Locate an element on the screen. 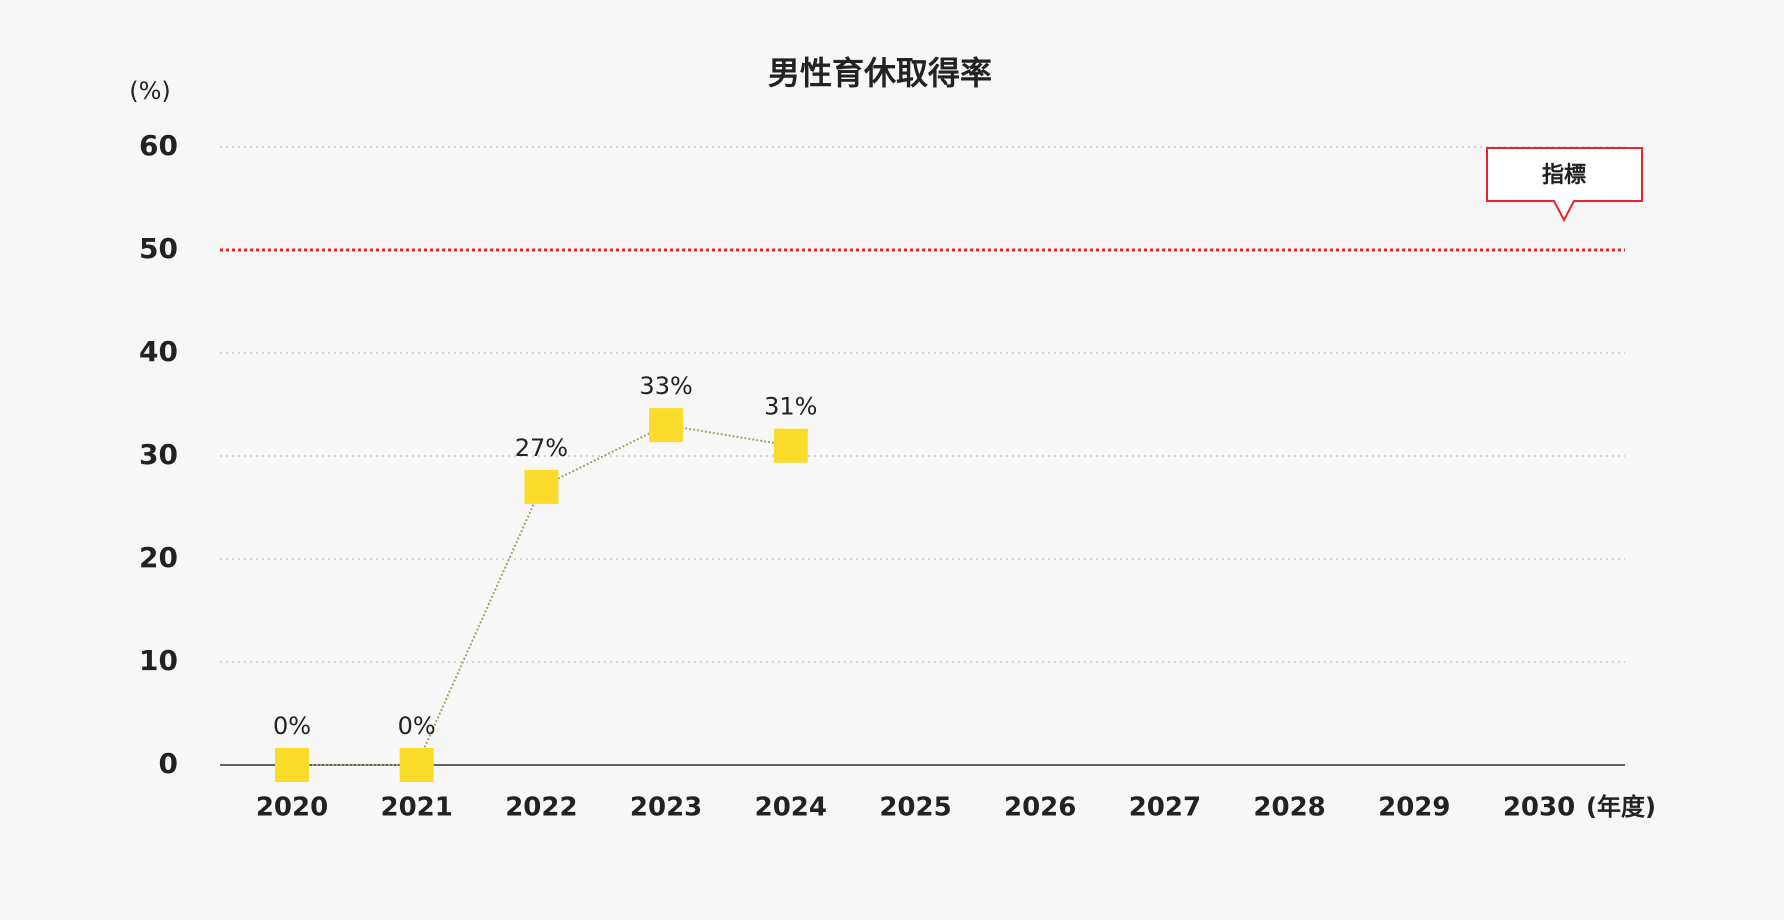 This screenshot has width=1784, height=920. y-tick-label: 20 is located at coordinates (158, 557).